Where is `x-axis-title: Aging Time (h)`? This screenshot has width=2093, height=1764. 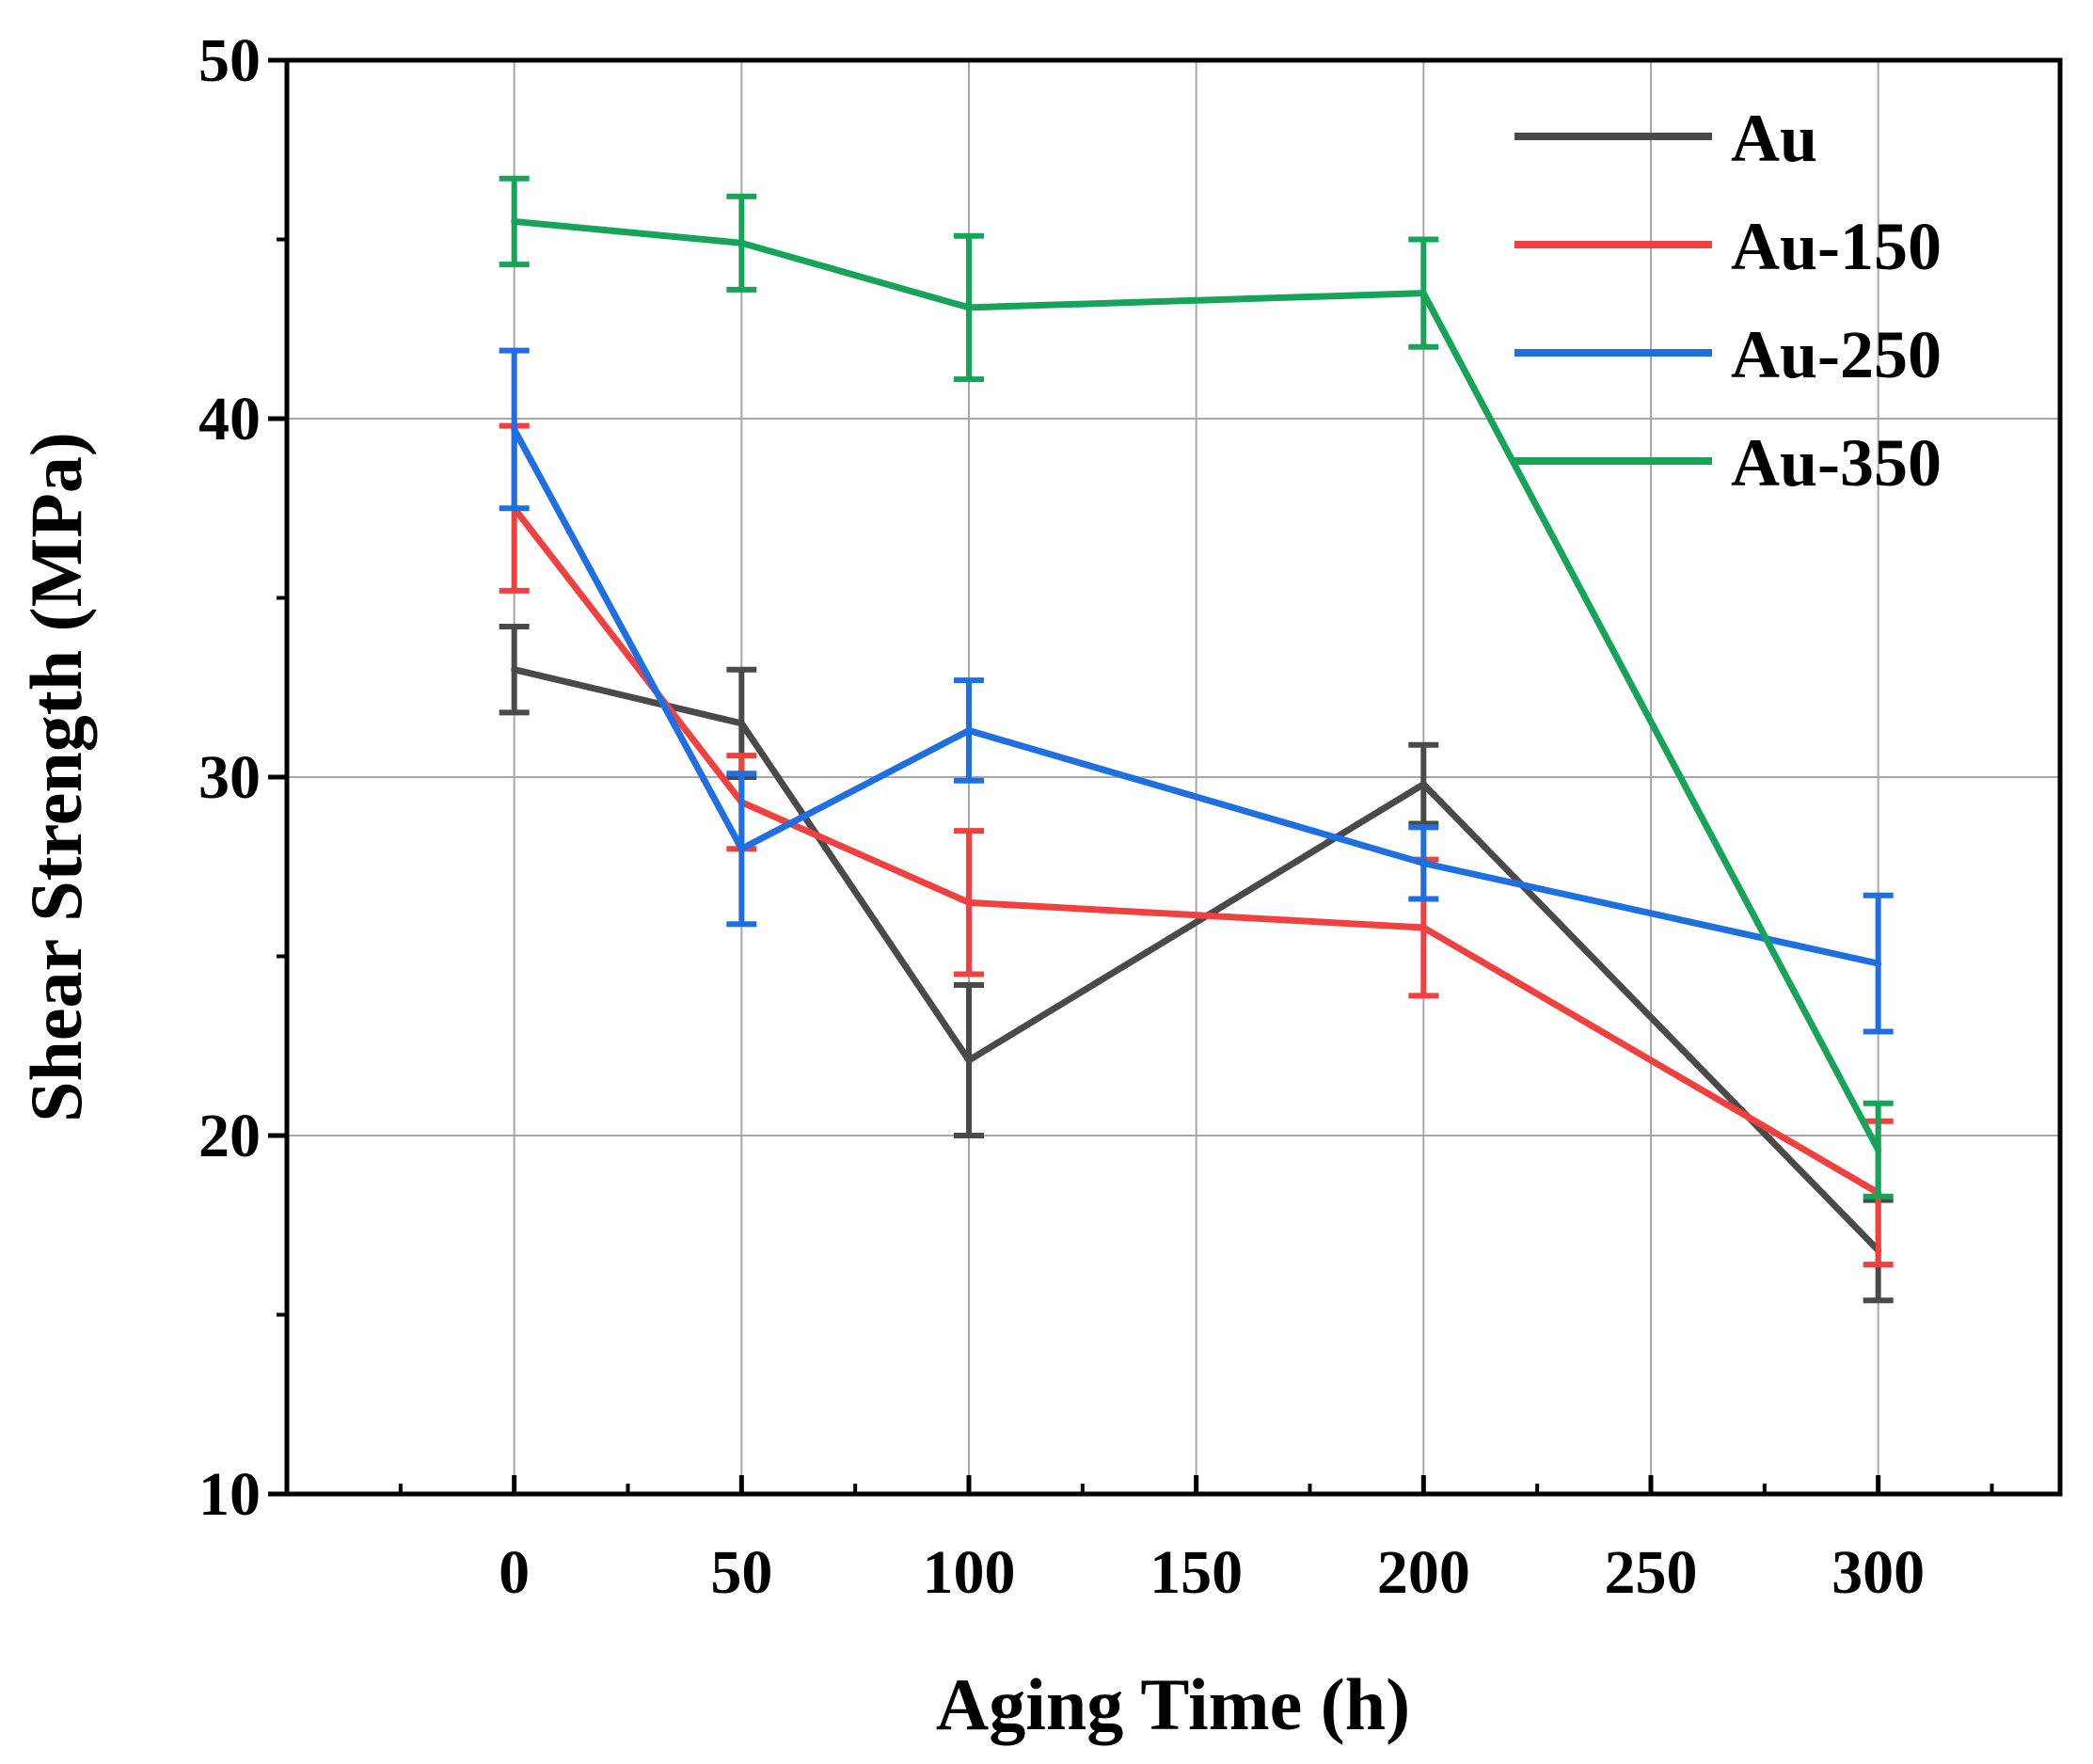 x-axis-title: Aging Time (h) is located at coordinates (1173, 1704).